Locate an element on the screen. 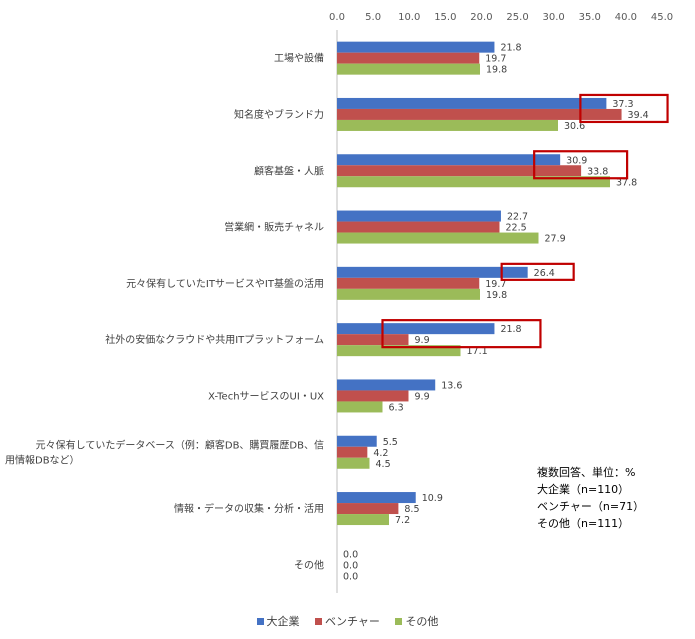 This screenshot has width=695, height=639. value-label: 22.5 is located at coordinates (516, 228).